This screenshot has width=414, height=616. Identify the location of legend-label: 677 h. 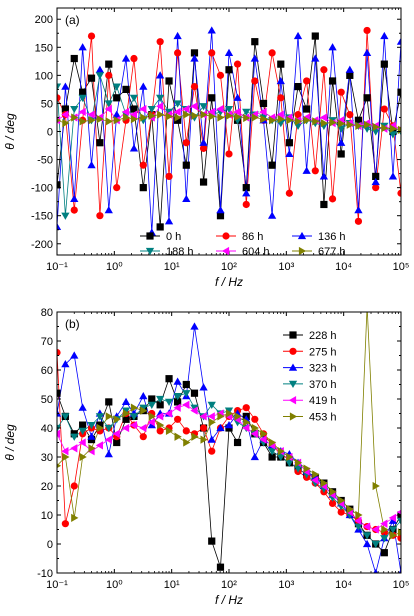
(332, 252).